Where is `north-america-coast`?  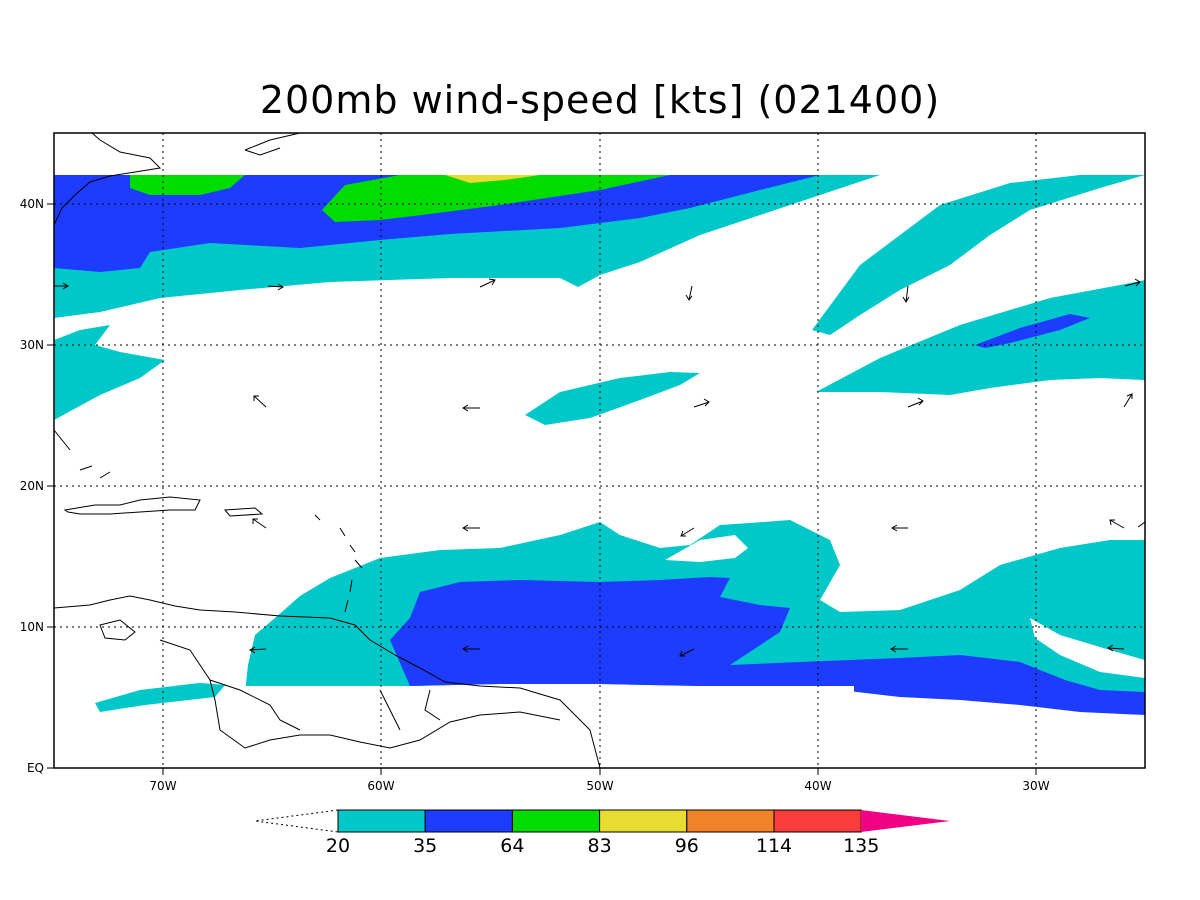
north-america-coast is located at coordinates (108, 179).